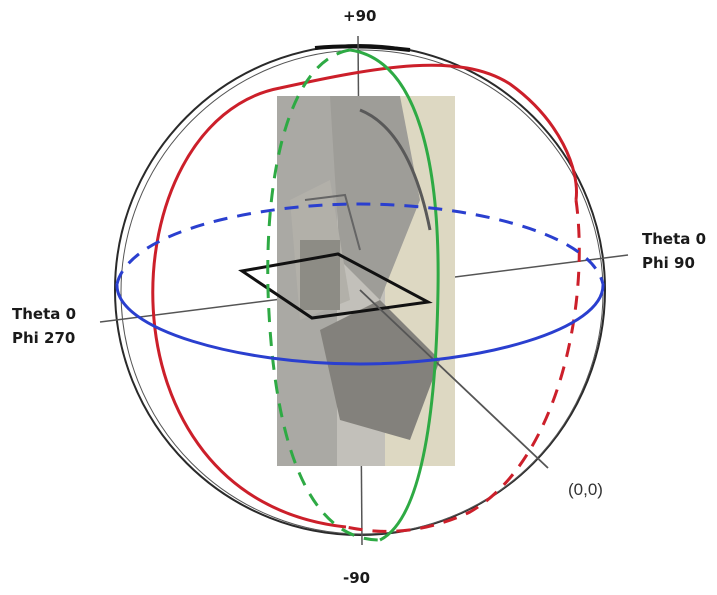 The width and height of the screenshot is (717, 595). What do you see at coordinates (44, 314) in the screenshot?
I see `label-left-theta: Theta 0` at bounding box center [44, 314].